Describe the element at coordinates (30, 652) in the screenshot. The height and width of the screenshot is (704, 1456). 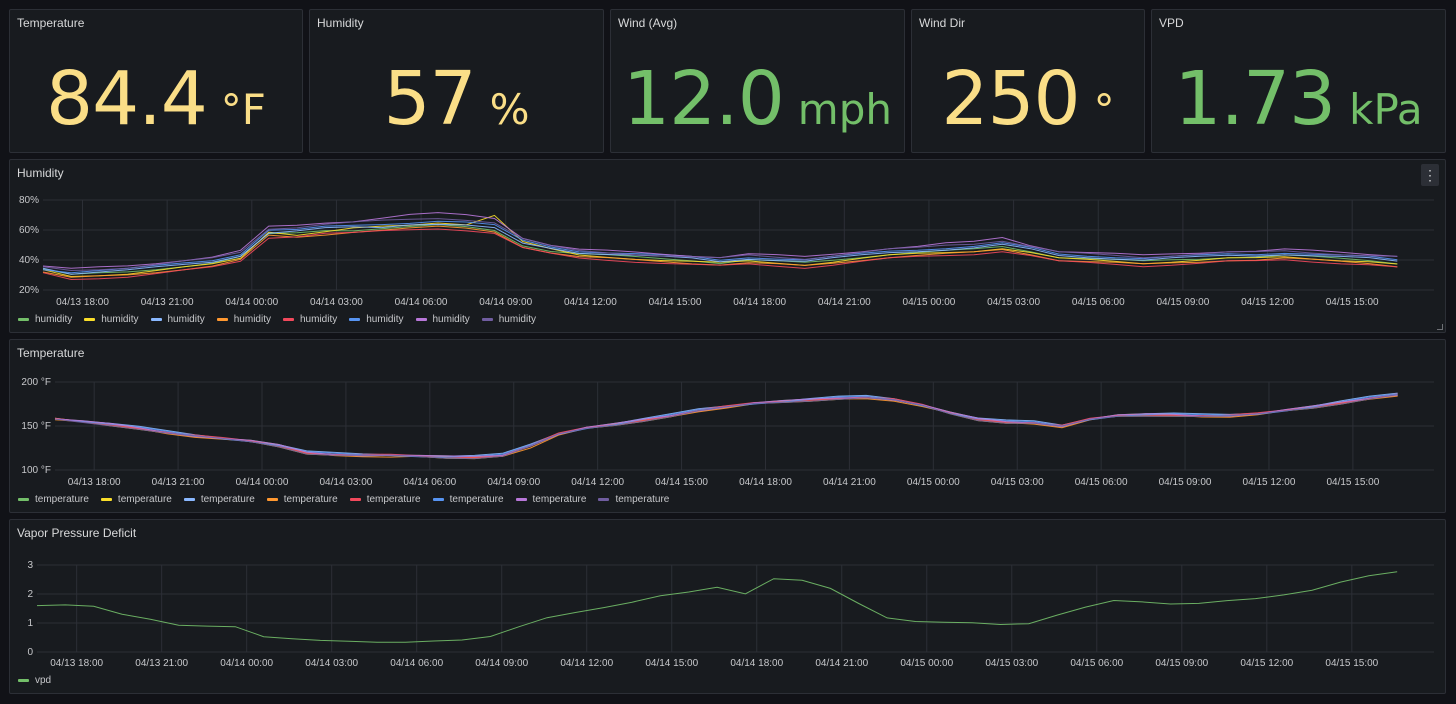
I see `y-tick-label: 0` at that location.